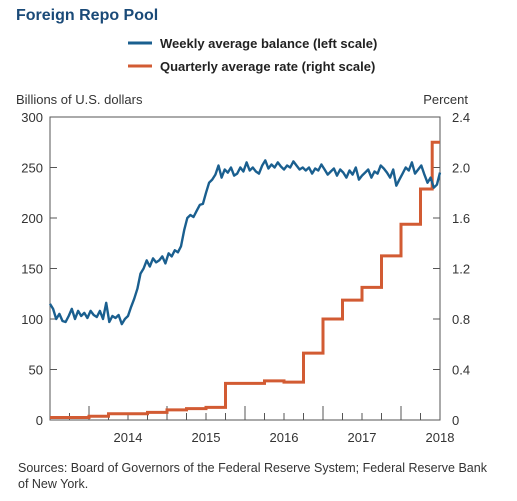 The height and width of the screenshot is (501, 517). I want to click on left-axis-tick-label: 50, so click(36, 370).